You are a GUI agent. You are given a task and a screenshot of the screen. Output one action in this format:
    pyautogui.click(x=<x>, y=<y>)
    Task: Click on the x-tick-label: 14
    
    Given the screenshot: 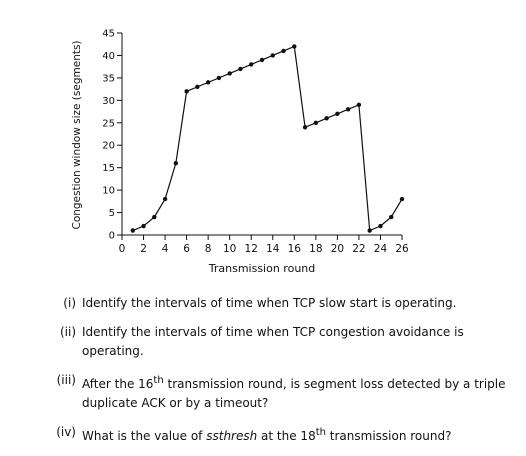 What is the action you would take?
    pyautogui.click(x=273, y=249)
    